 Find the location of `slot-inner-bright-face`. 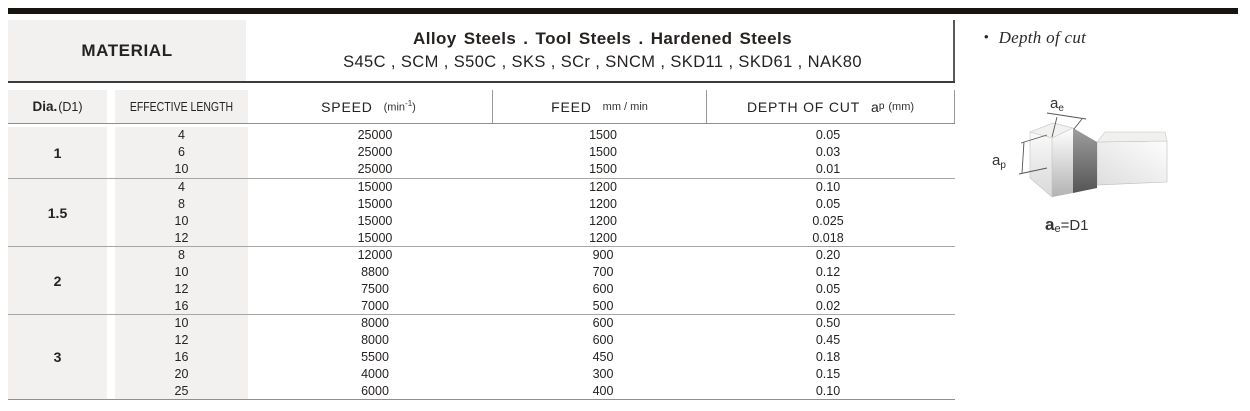

slot-inner-bright-face is located at coordinates (1062, 162).